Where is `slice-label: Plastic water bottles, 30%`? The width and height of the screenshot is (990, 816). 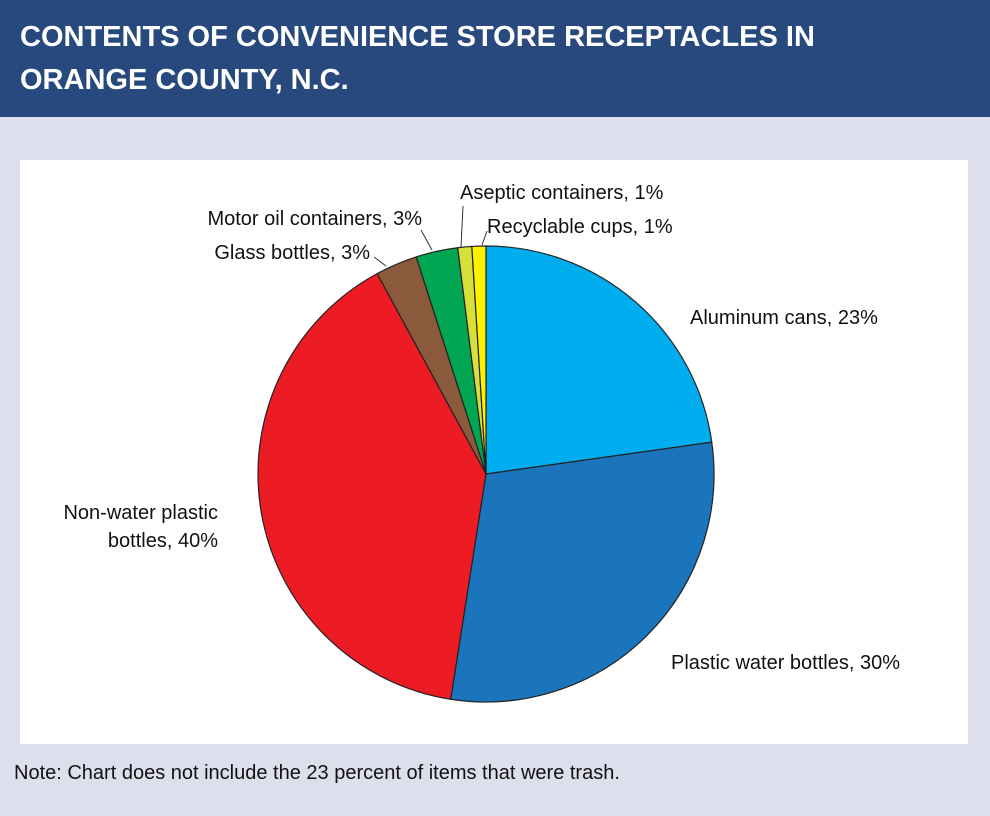
slice-label: Plastic water bottles, 30% is located at coordinates (785, 663).